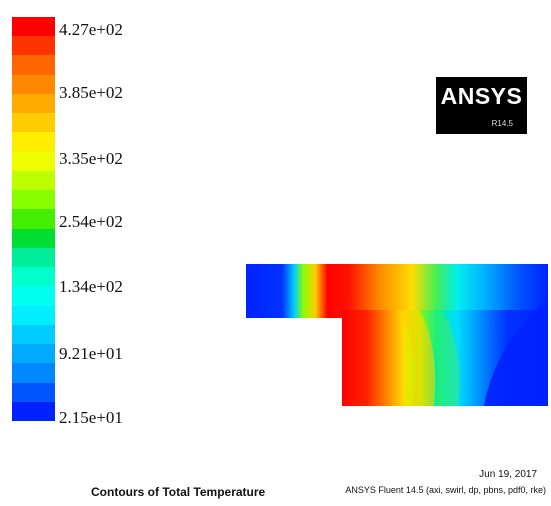 The height and width of the screenshot is (506, 551). Describe the element at coordinates (91, 158) in the screenshot. I see `colorbar-tick-label: 3.35e+02` at that location.